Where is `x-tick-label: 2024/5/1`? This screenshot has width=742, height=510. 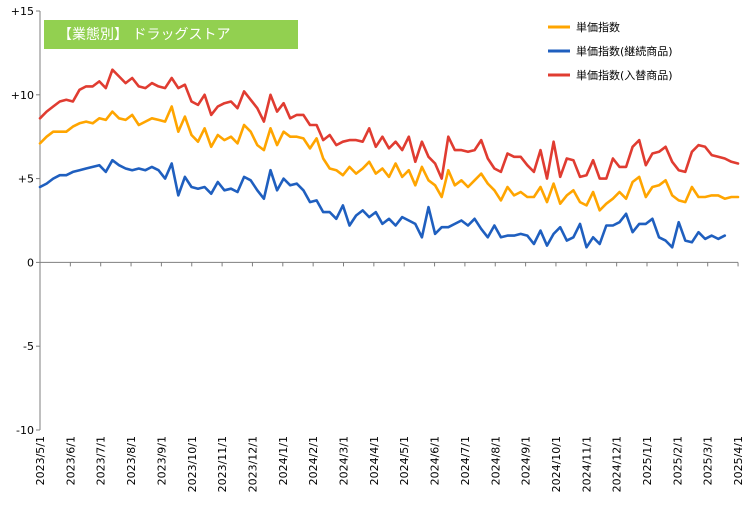 x-tick-label: 2024/5/1 is located at coordinates (404, 460).